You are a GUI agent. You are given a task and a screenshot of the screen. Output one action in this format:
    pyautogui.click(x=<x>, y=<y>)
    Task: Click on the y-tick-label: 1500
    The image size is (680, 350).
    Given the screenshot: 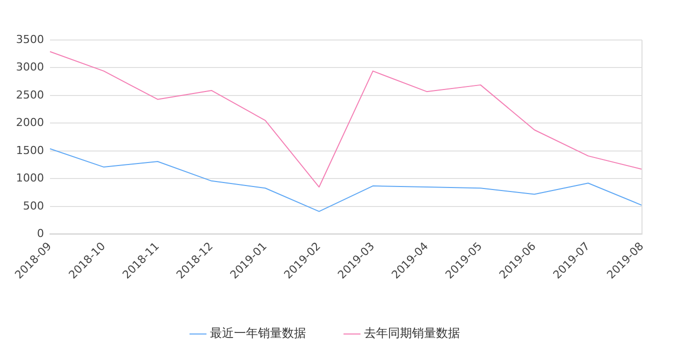 What is the action you would take?
    pyautogui.click(x=30, y=150)
    